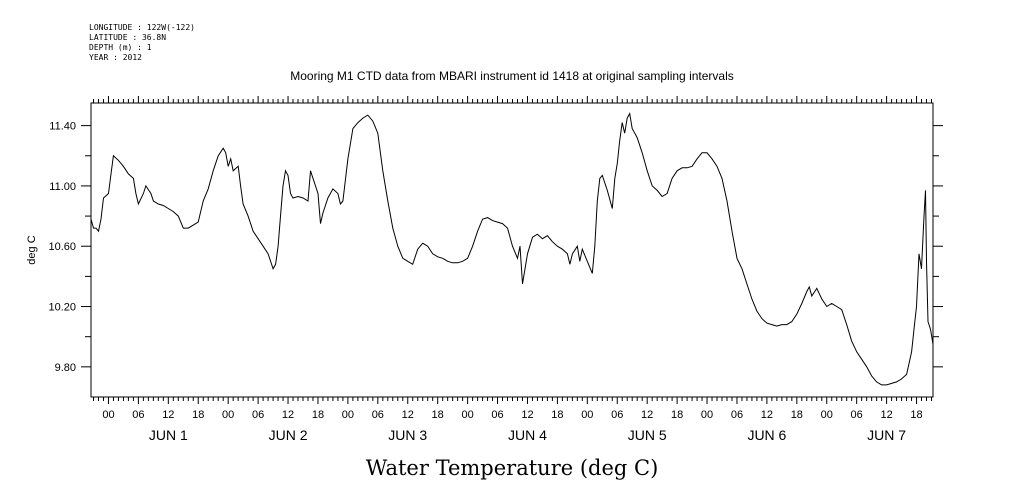 The image size is (1009, 504). I want to click on y-tick-label: 9.80, so click(65, 368).